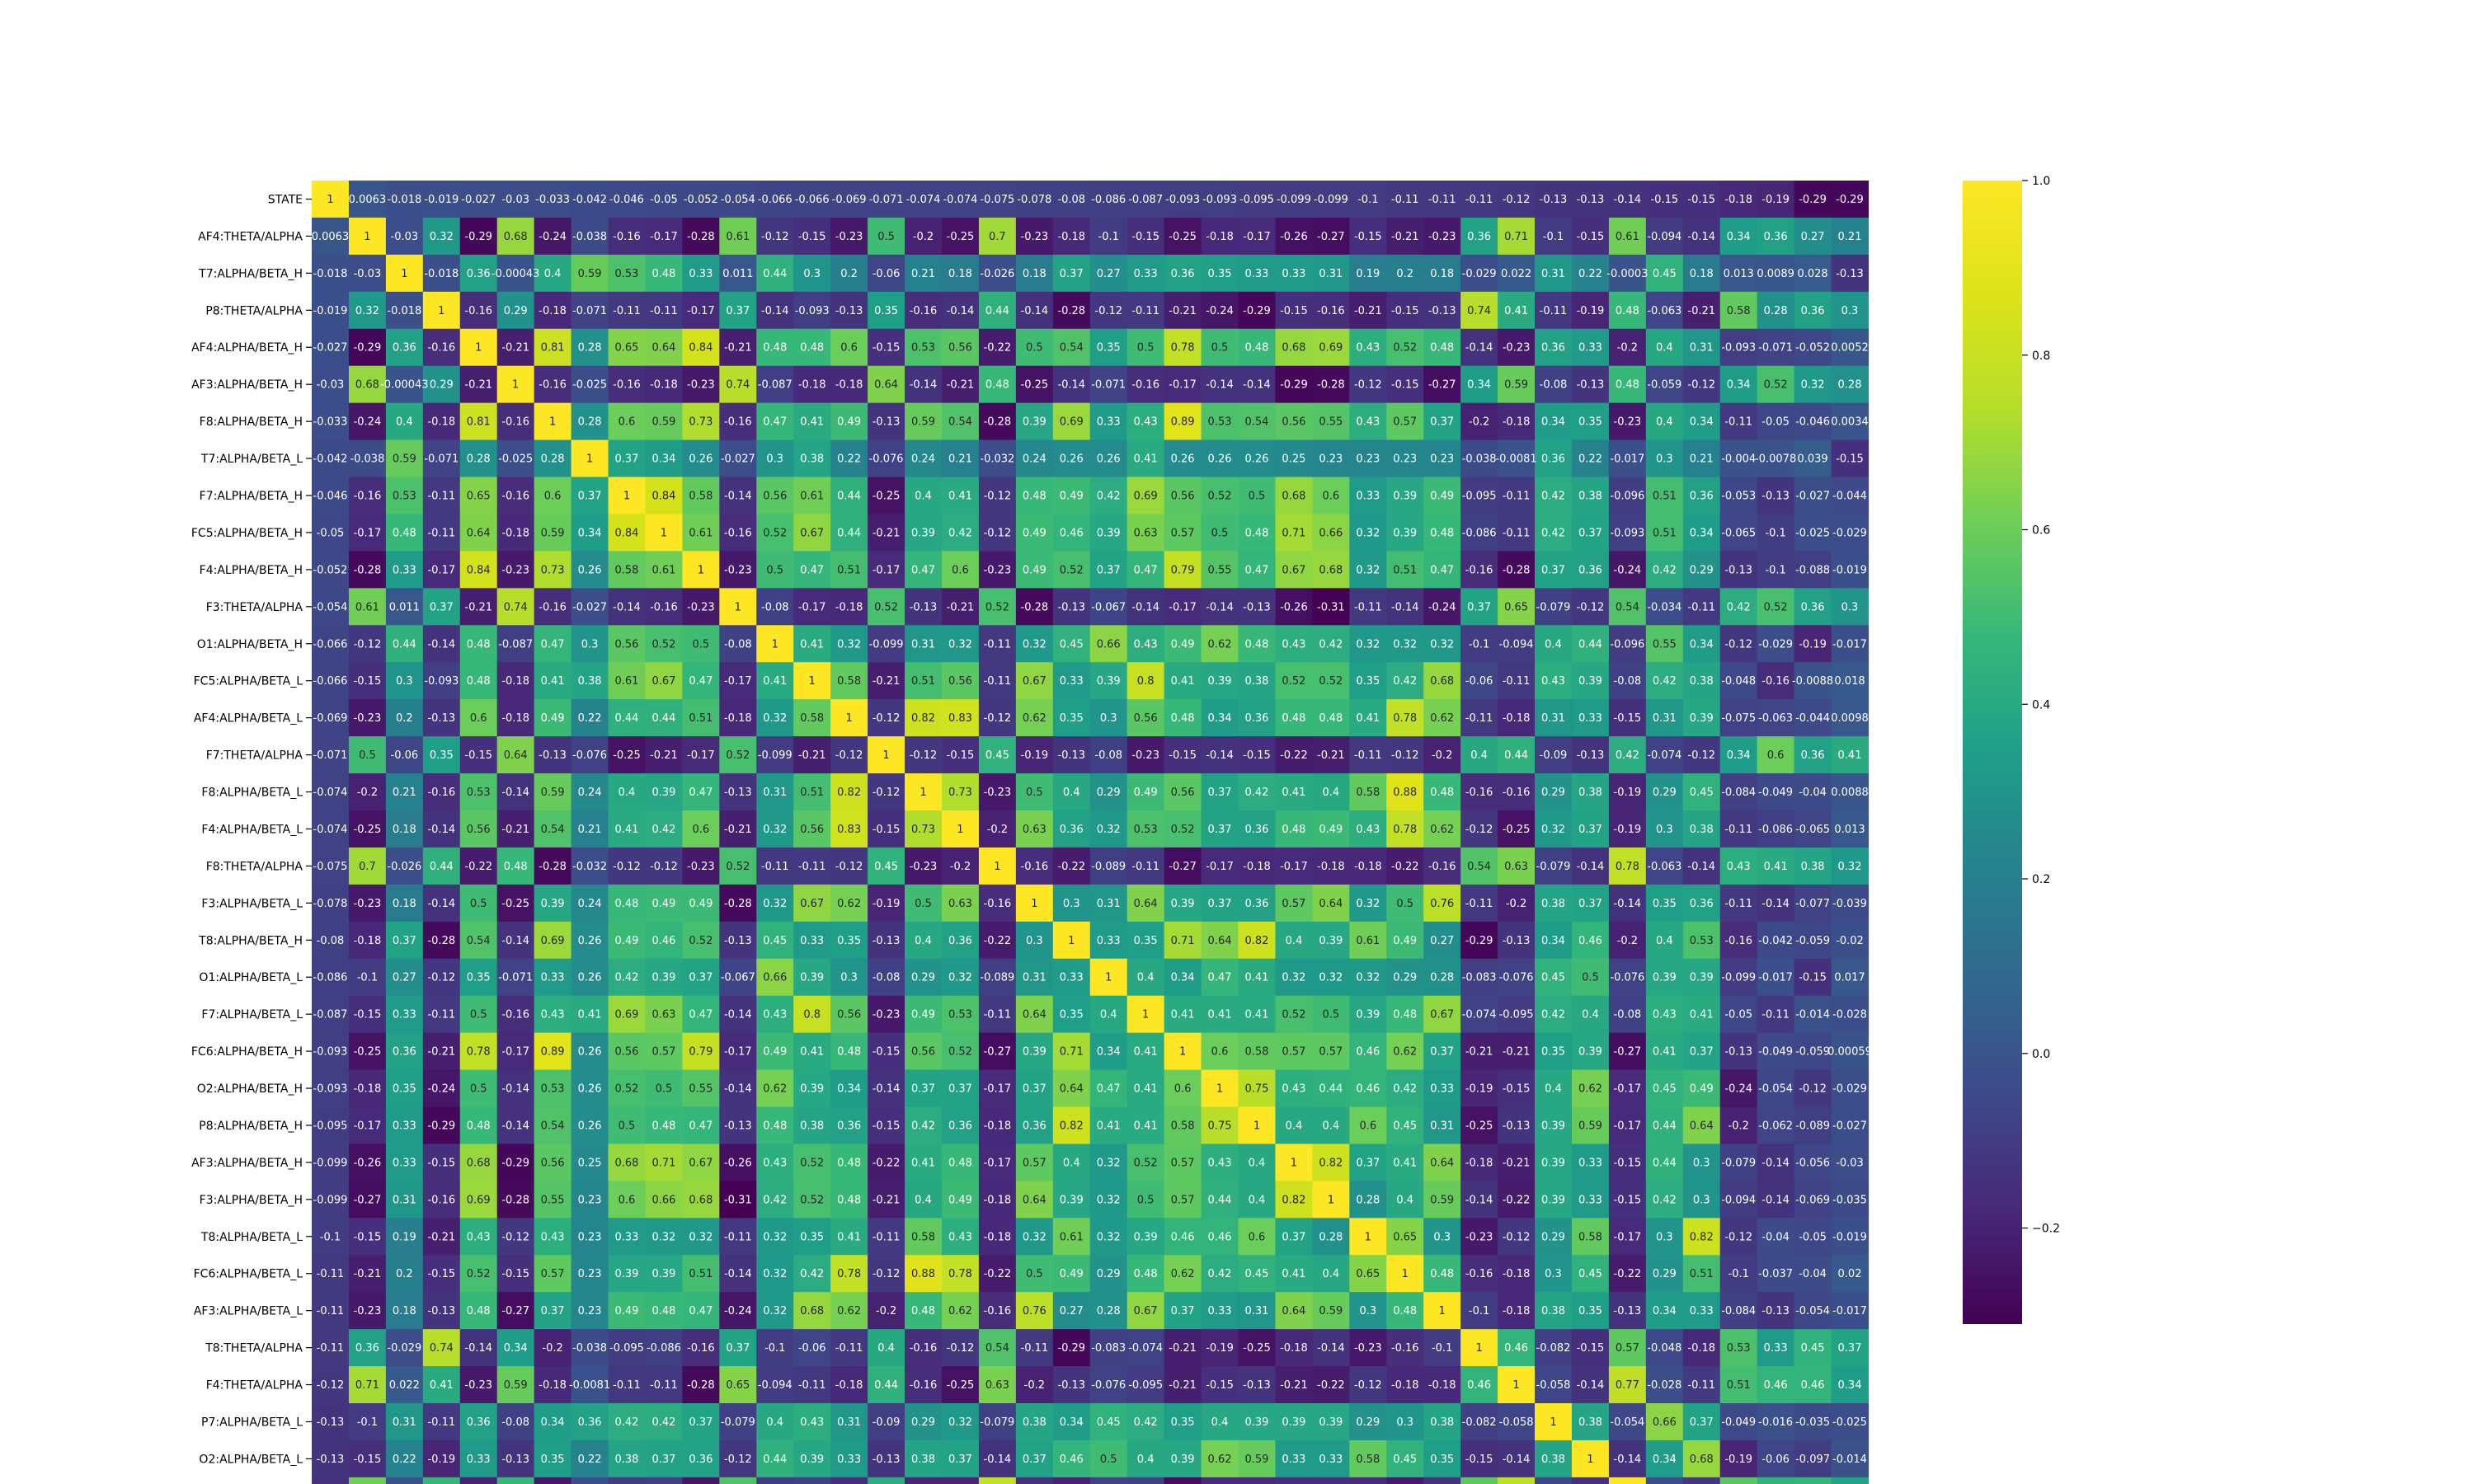 The height and width of the screenshot is (1484, 2474). I want to click on colorbar: 1.00.80.60.40.20.0−0.2, so click(2011, 749).